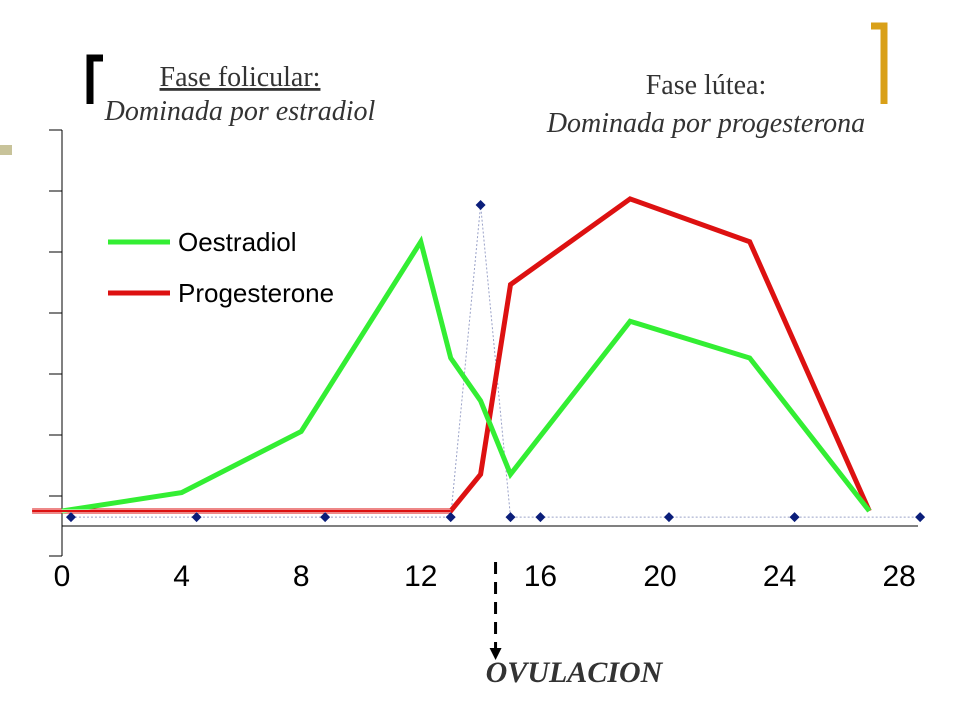 The height and width of the screenshot is (720, 960). I want to click on x-tick-label: 8, so click(301, 576).